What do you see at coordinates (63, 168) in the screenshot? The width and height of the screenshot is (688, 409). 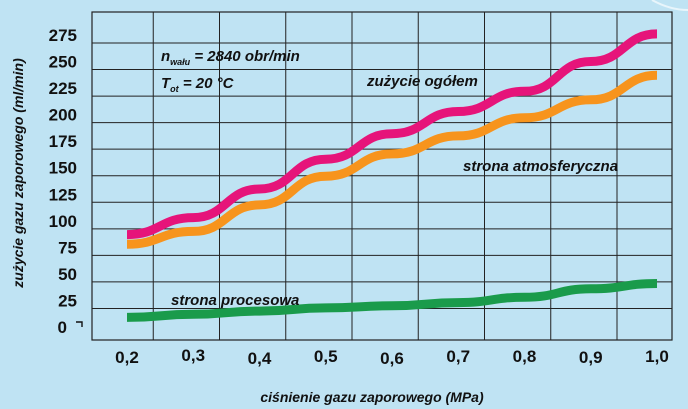 I see `y-tick-label: 150` at bounding box center [63, 168].